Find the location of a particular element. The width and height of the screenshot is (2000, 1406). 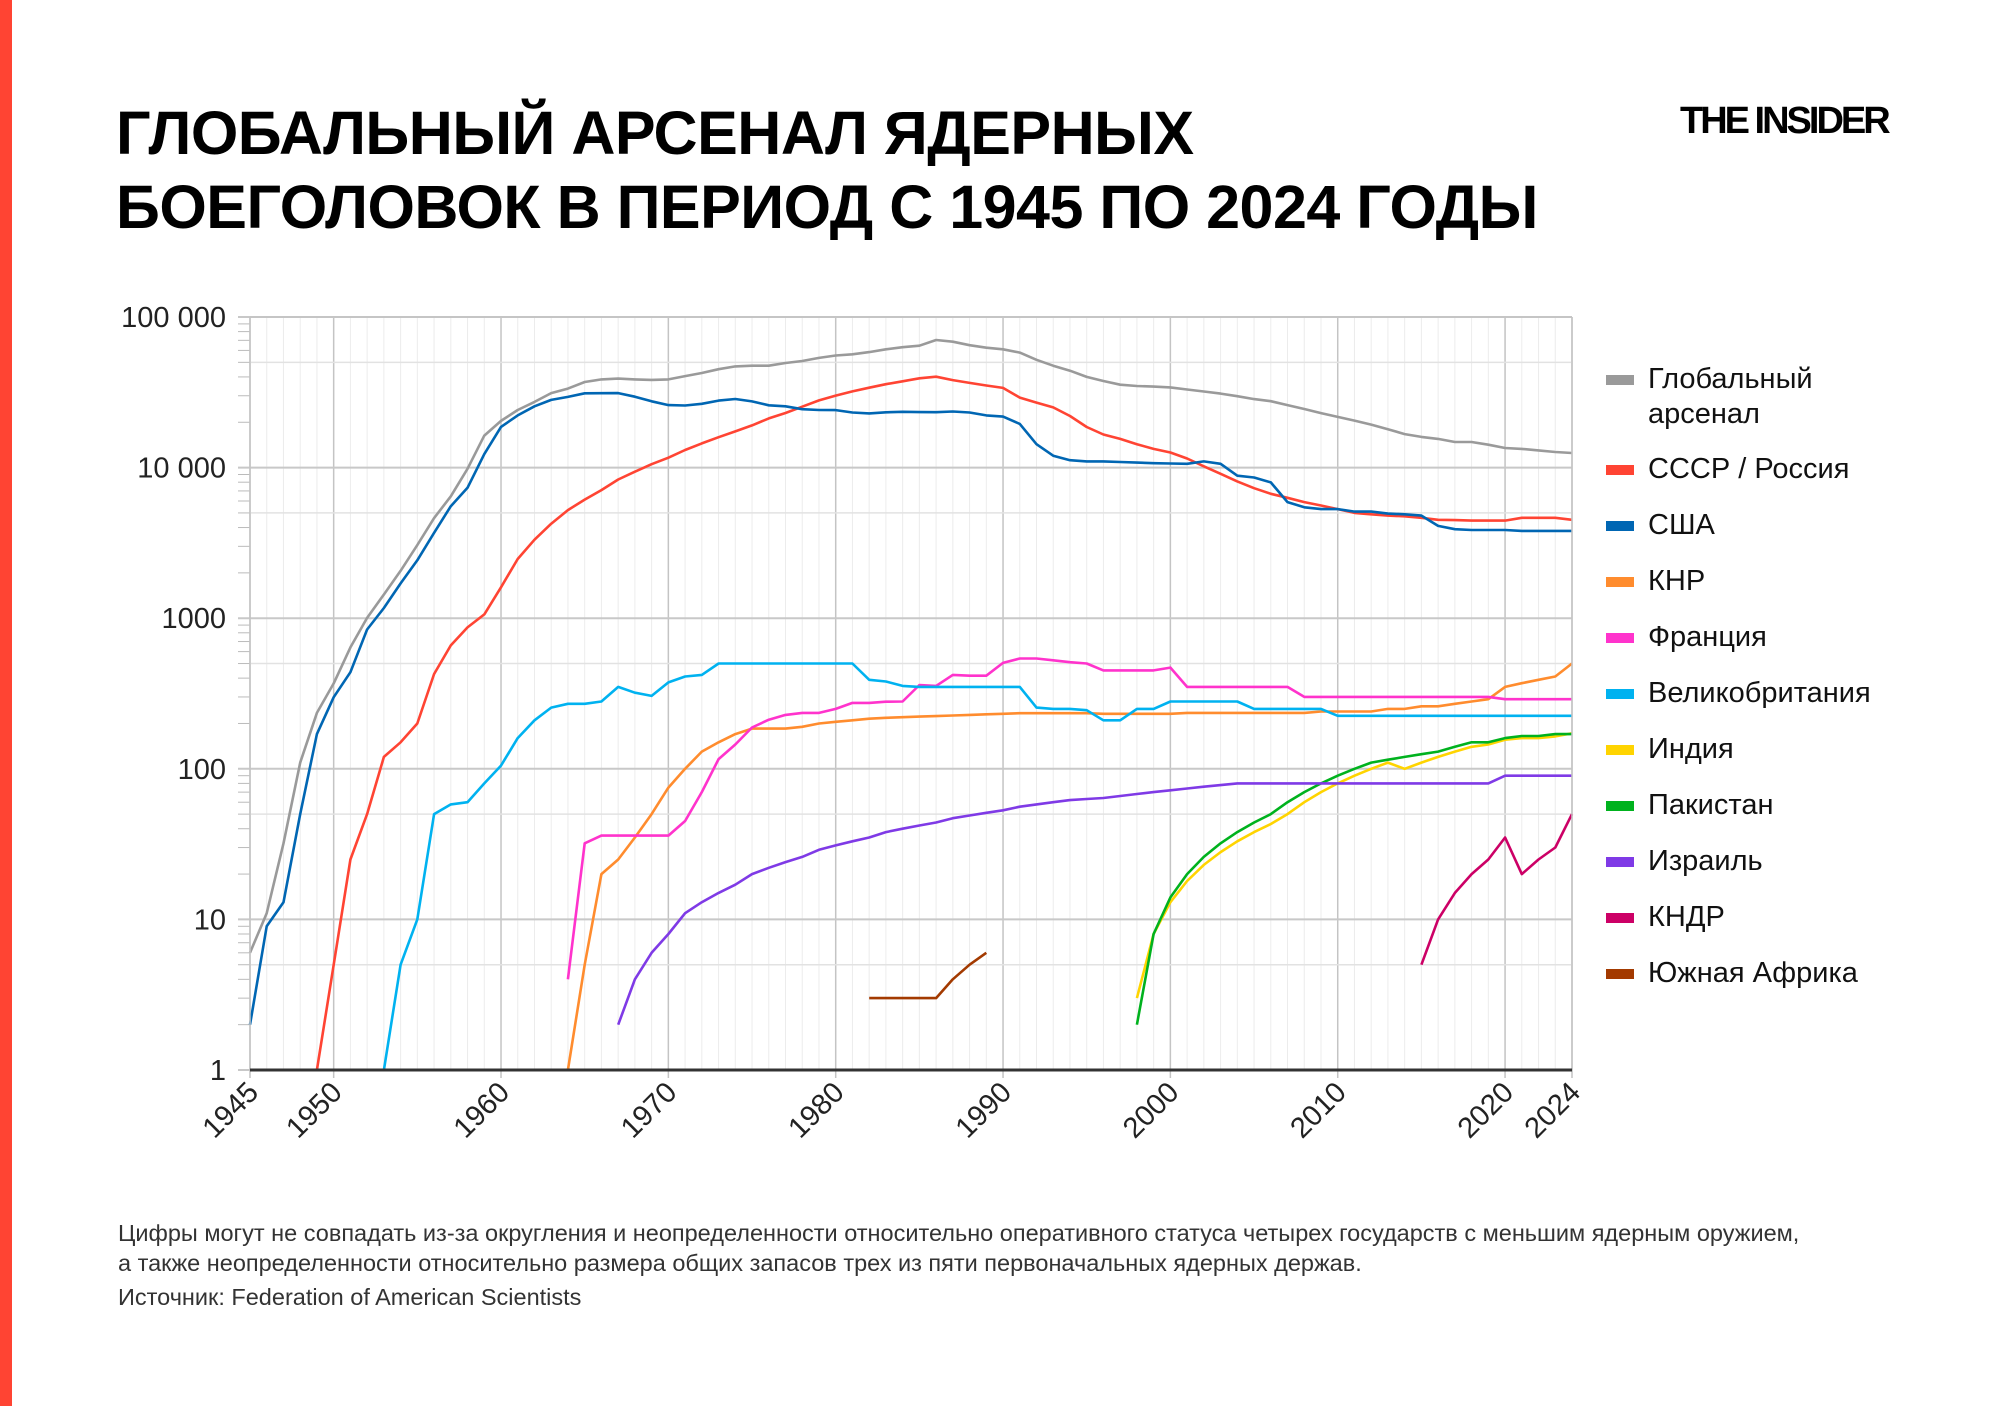

x-tick-label: 1945 is located at coordinates (231, 1110).